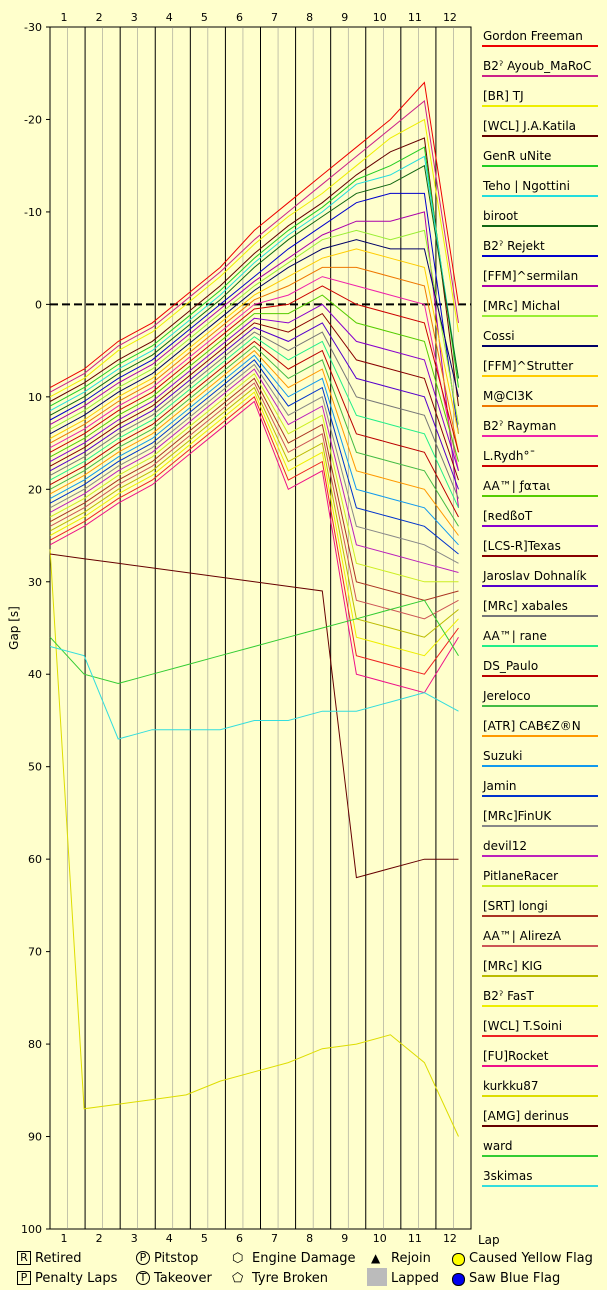 The image size is (607, 1290). Describe the element at coordinates (516, 1056) in the screenshot. I see `legend-item-label: [FU]Rocket` at that location.